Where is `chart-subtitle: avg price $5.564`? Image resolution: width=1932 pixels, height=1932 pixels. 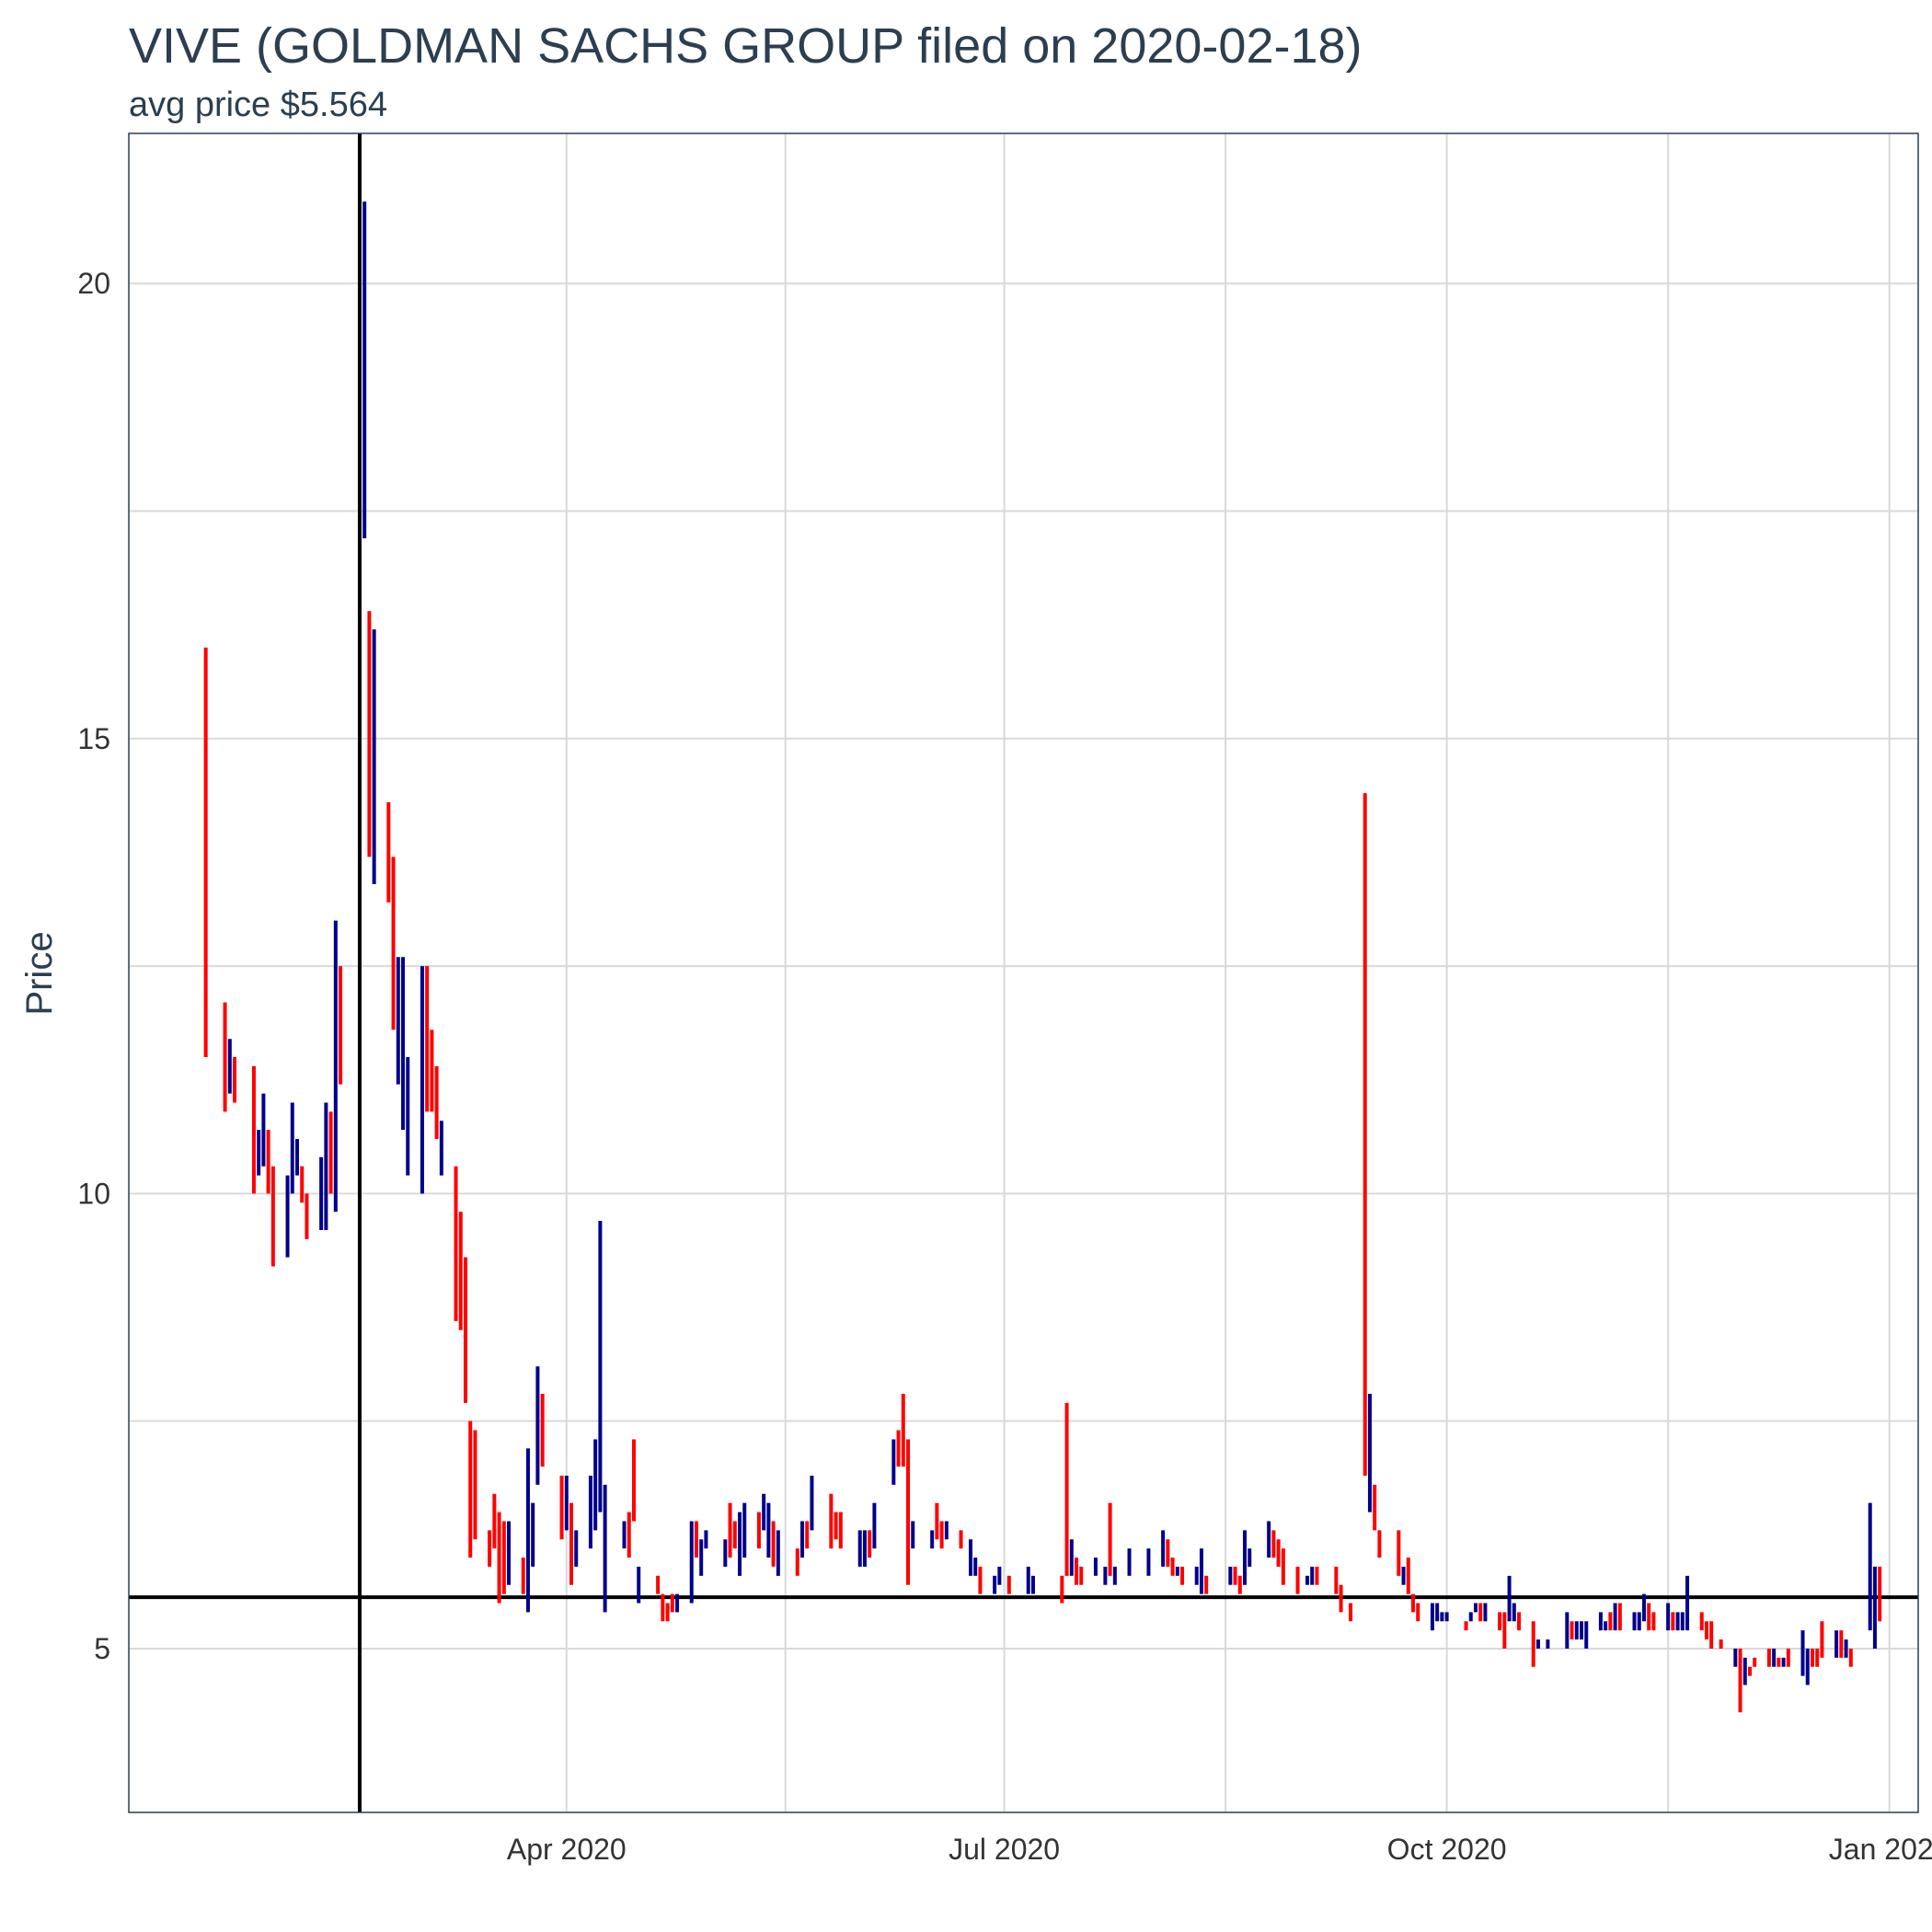 chart-subtitle: avg price $5.564 is located at coordinates (258, 105).